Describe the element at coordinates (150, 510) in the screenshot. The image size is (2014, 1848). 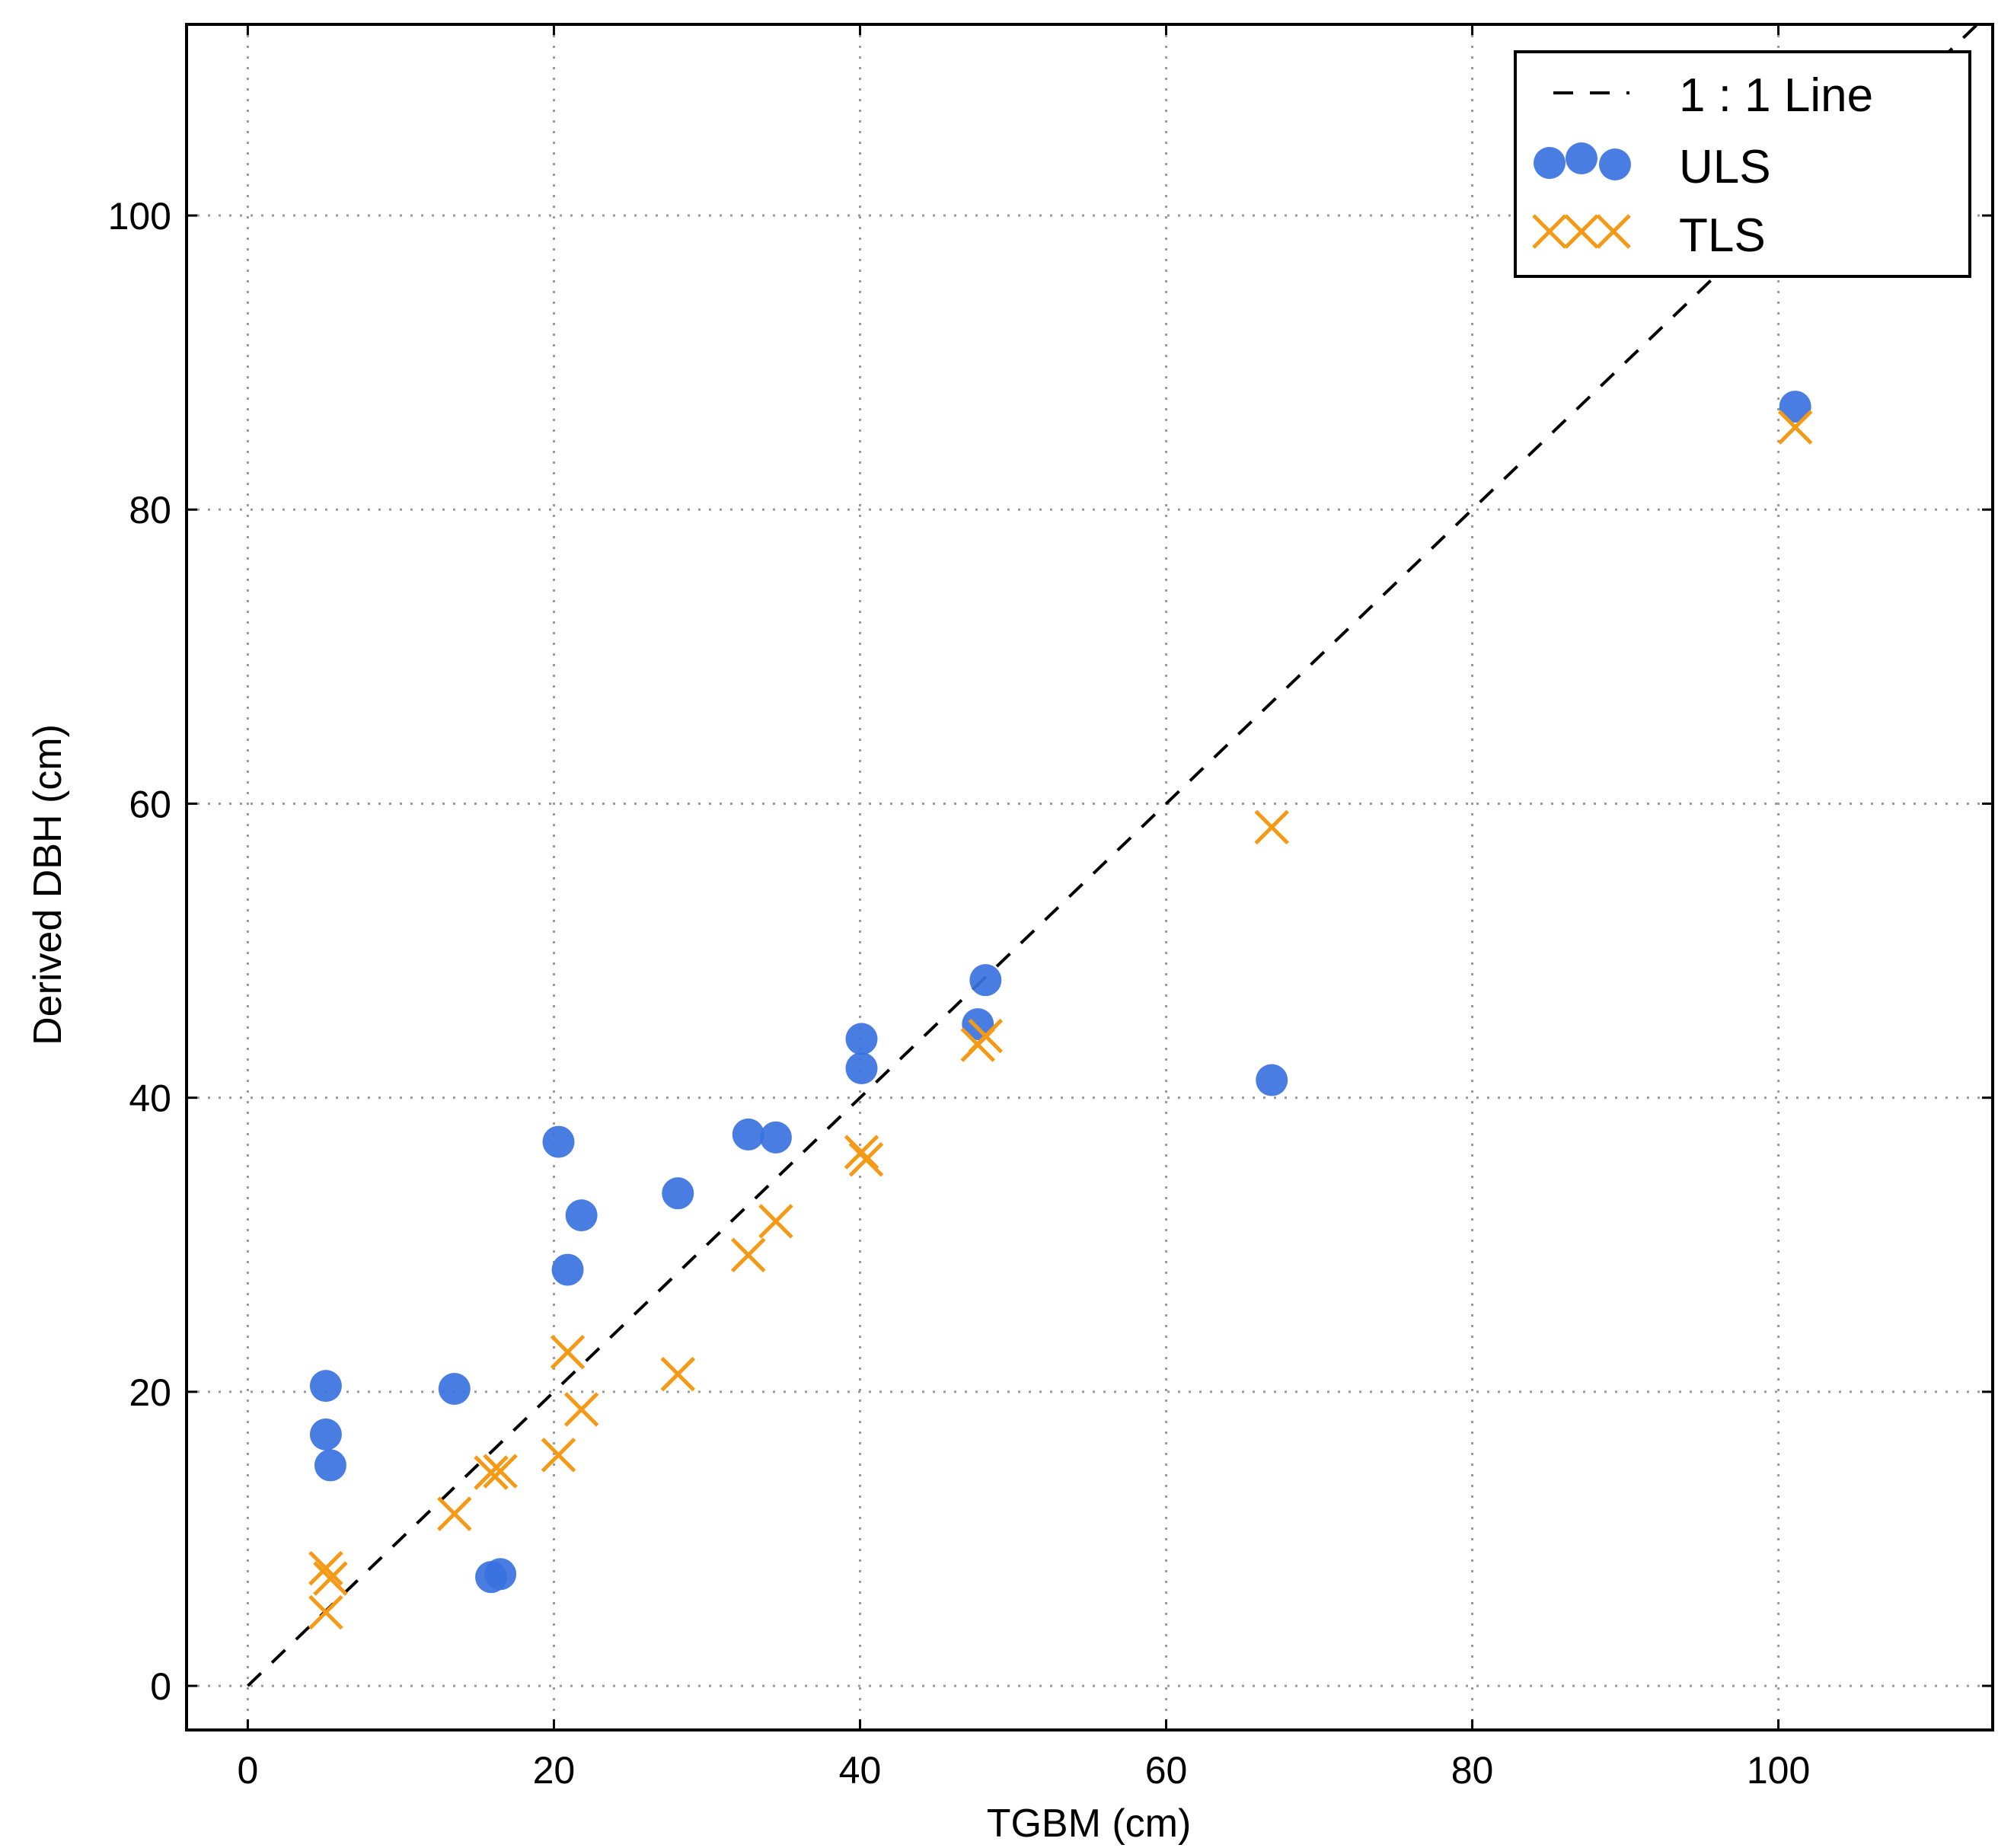
I see `y-tick-label: 80` at that location.